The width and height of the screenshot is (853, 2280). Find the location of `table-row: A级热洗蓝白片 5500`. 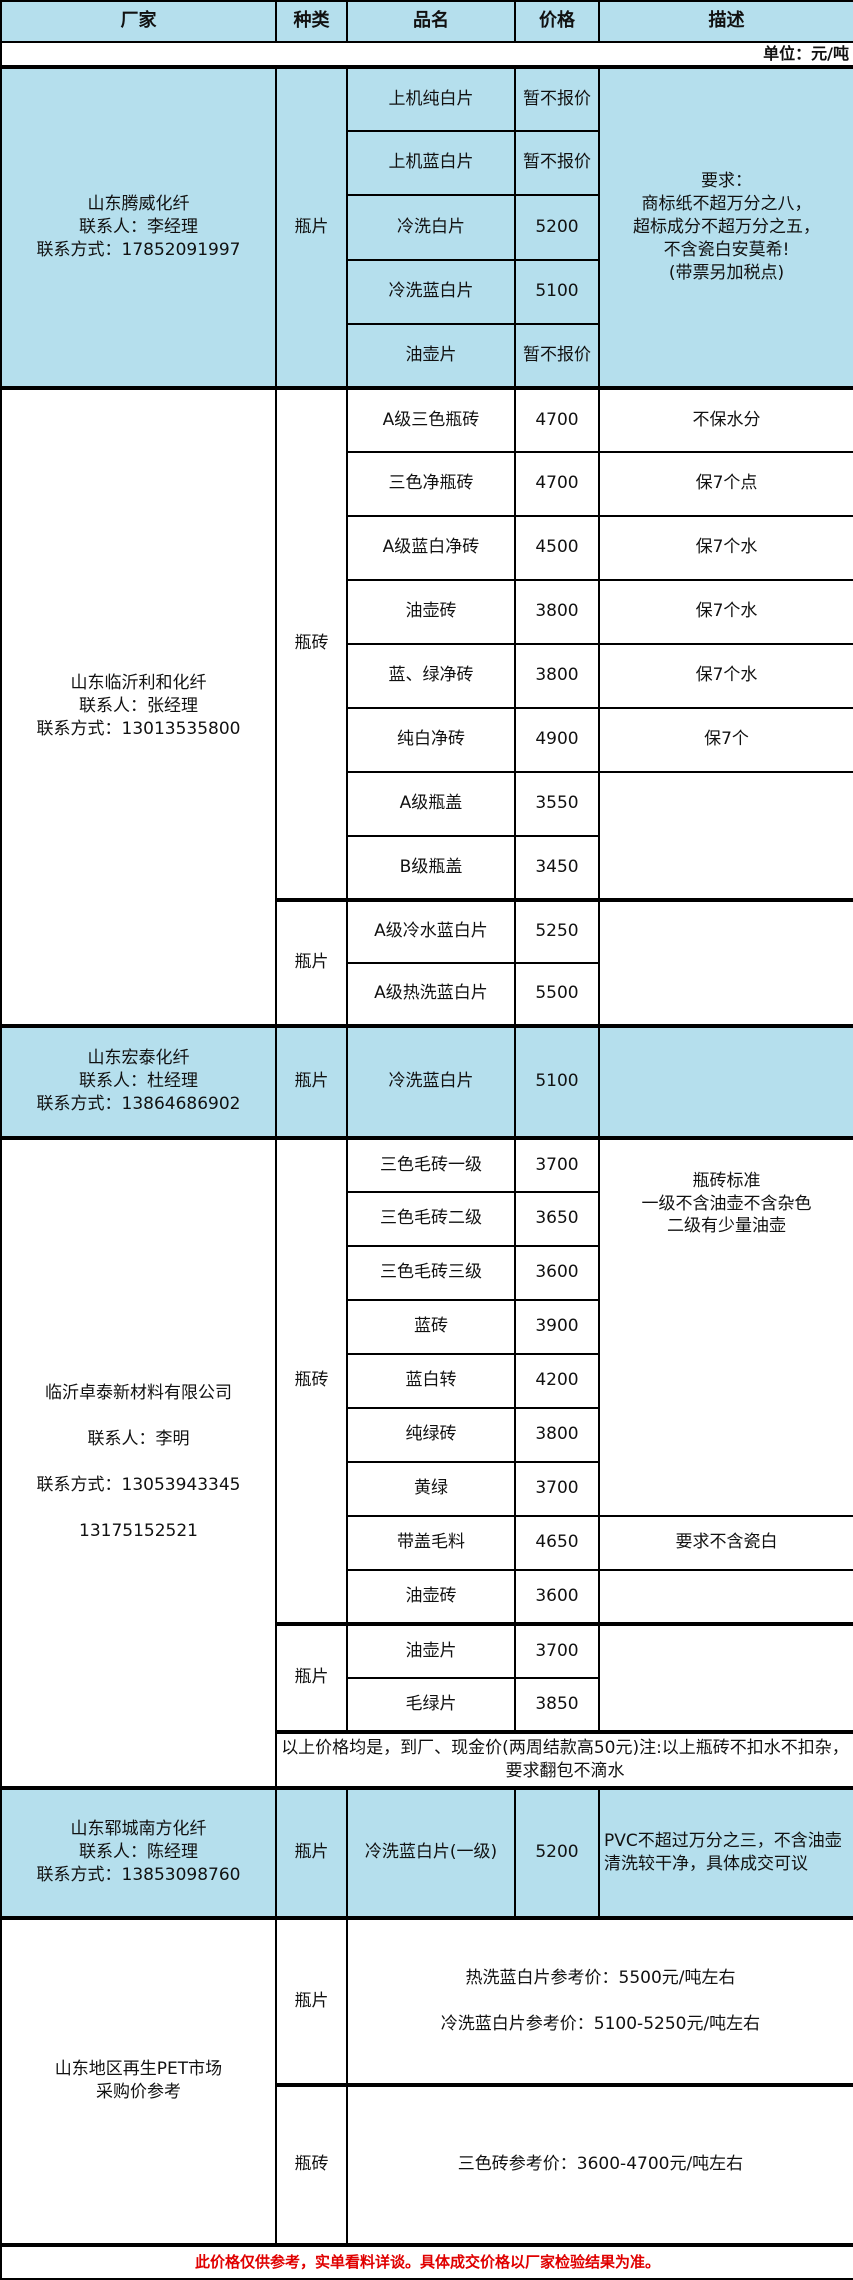

table-row: A级热洗蓝白片 5500 is located at coordinates (427, 994).